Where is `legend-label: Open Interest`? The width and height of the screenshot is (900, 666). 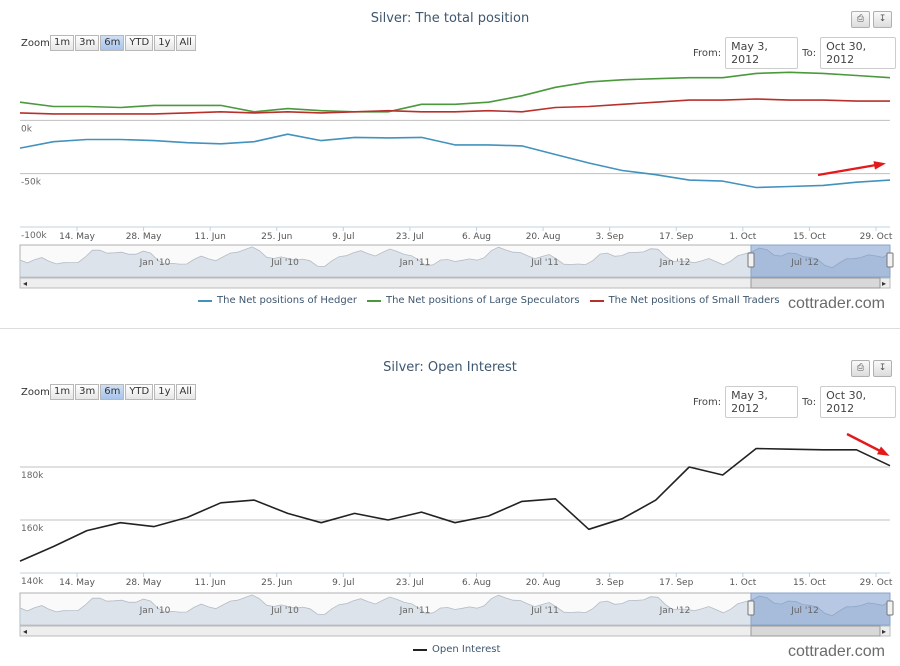 legend-label: Open Interest is located at coordinates (466, 649).